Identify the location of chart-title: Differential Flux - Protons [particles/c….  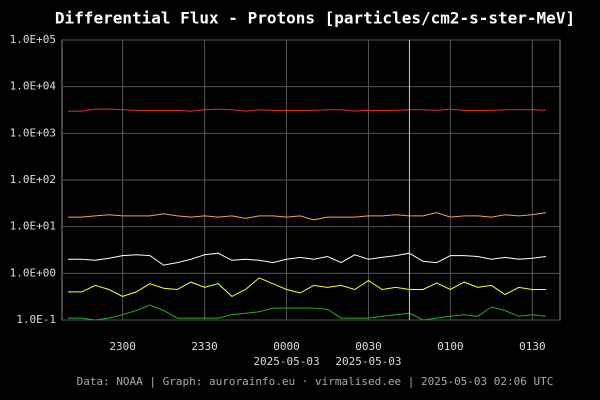
(315, 18).